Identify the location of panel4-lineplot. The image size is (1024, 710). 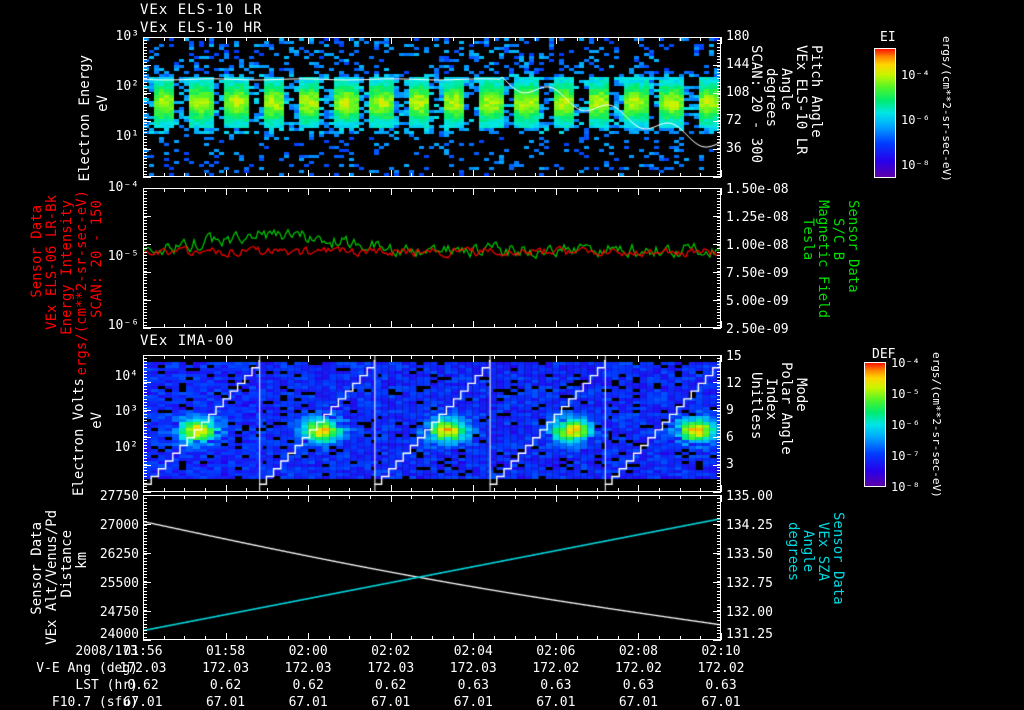
(432, 567).